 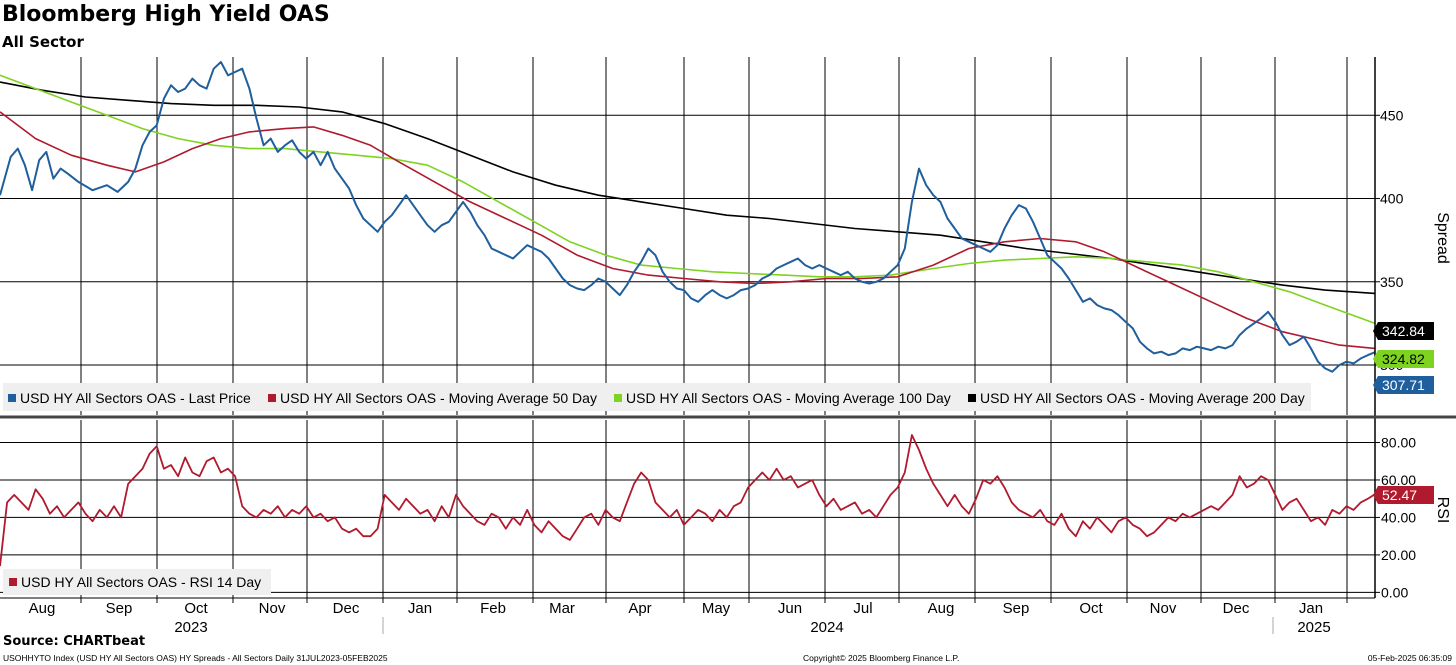 I want to click on upper-legend-box, so click(x=657, y=397).